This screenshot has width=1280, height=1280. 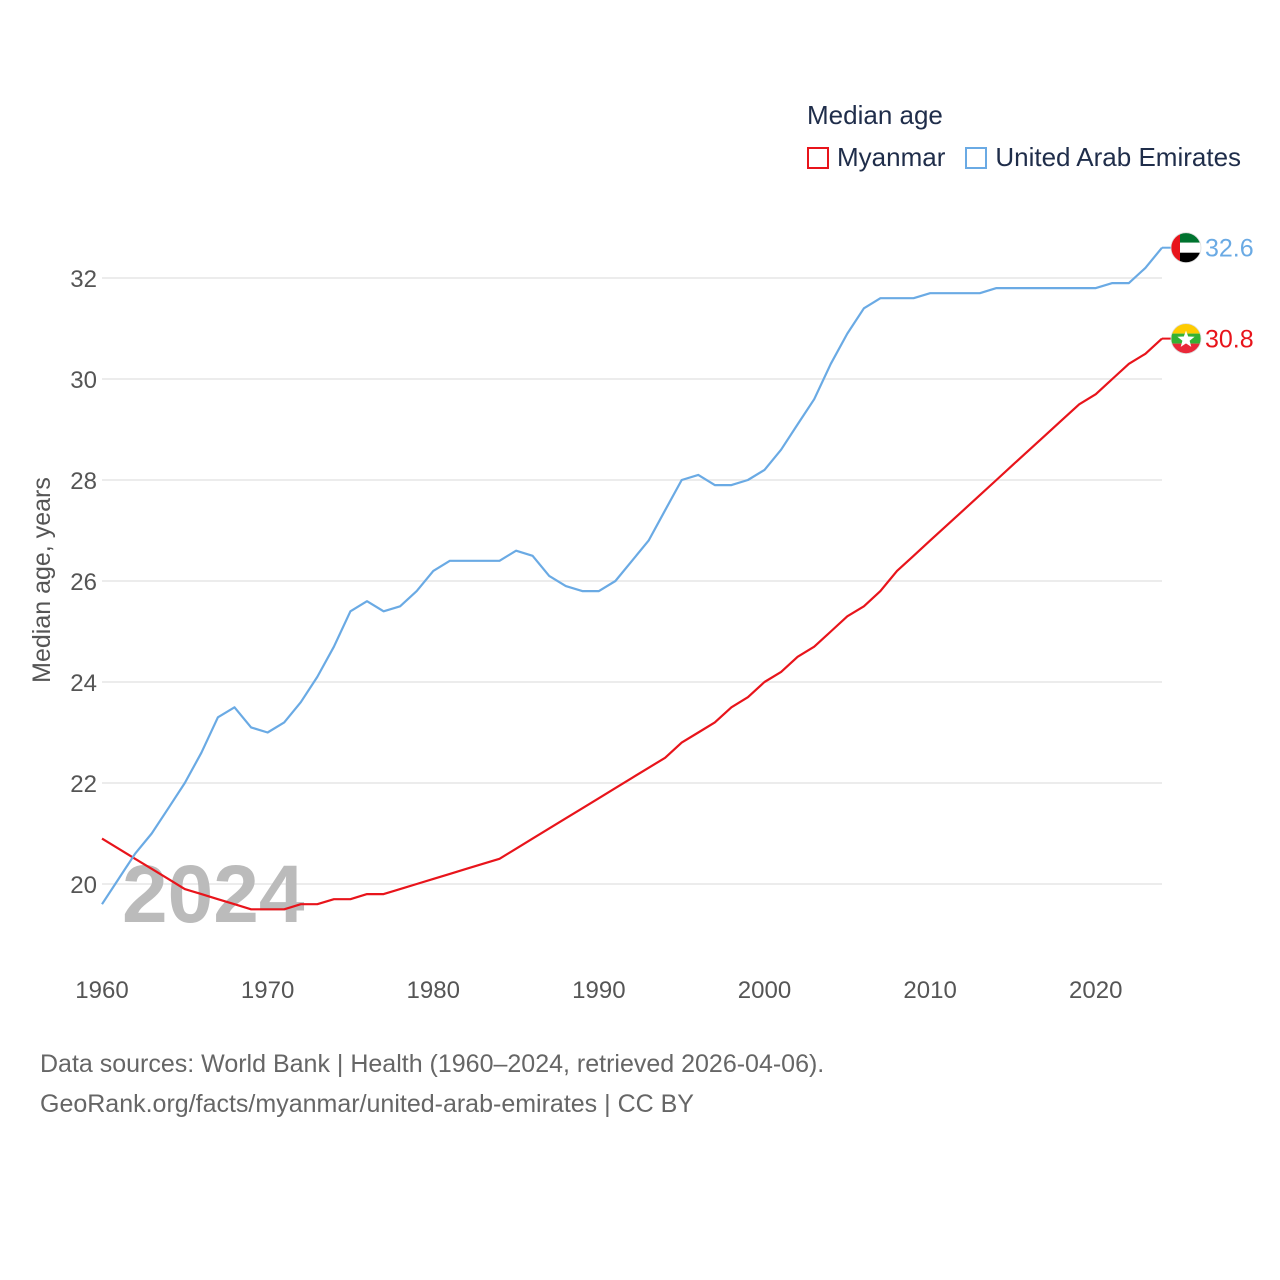 What do you see at coordinates (1095, 990) in the screenshot?
I see `x-tick-label-2020: 2020` at bounding box center [1095, 990].